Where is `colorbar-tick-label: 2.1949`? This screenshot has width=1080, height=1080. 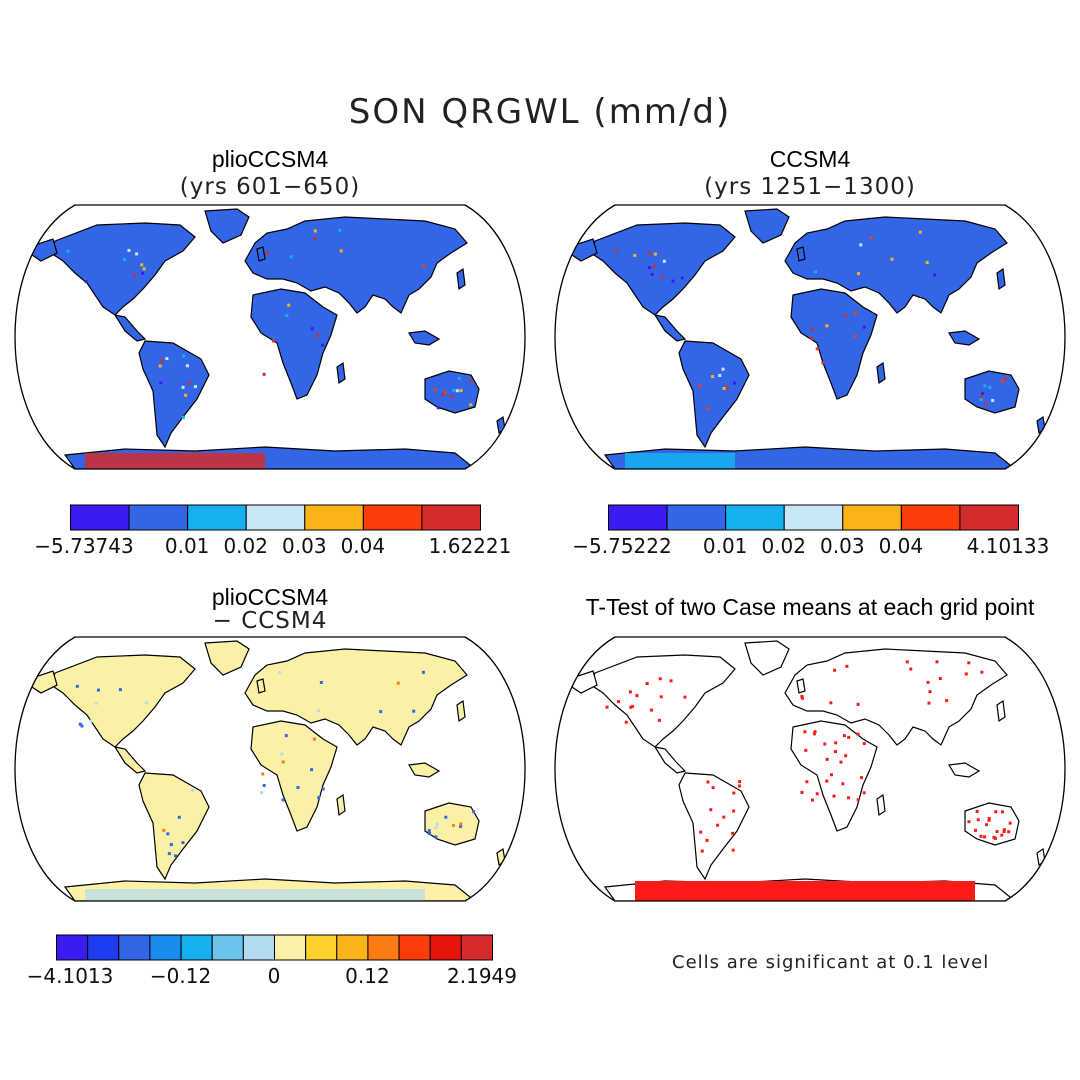
colorbar-tick-label: 2.1949 is located at coordinates (482, 976).